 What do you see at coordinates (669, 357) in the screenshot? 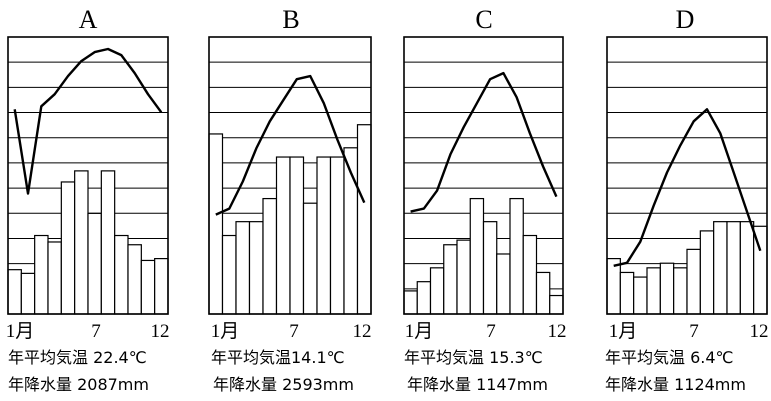
I see `caption-temperature: 年平均気温 6.4℃` at bounding box center [669, 357].